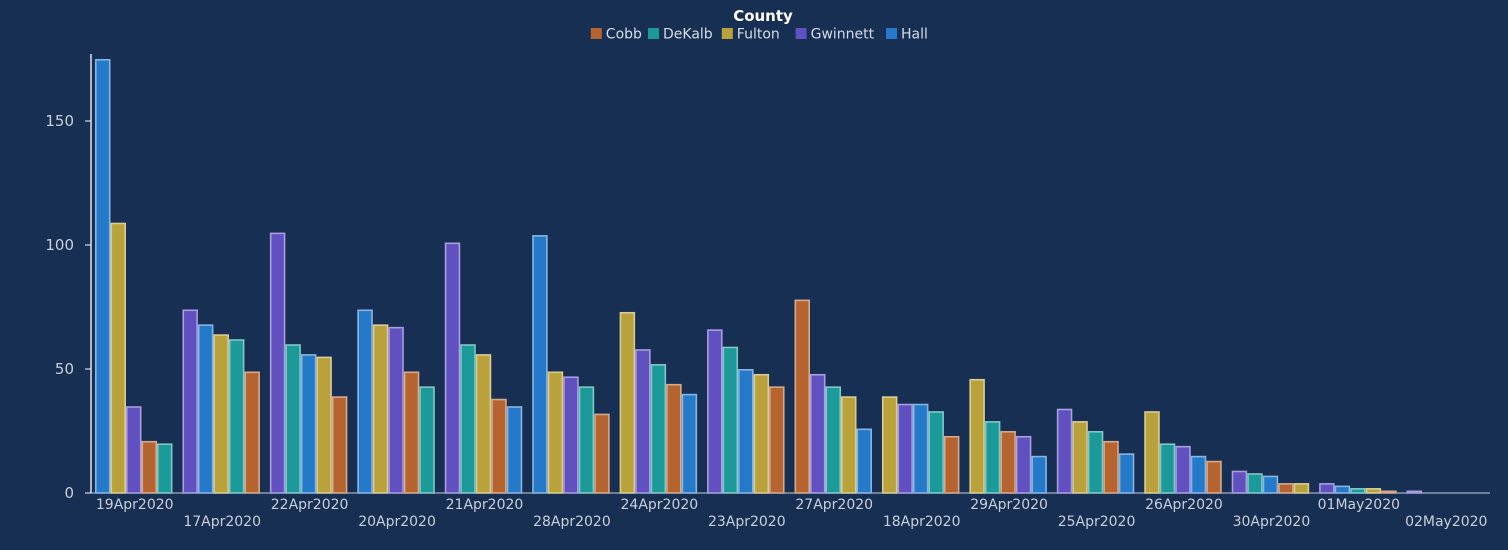 The width and height of the screenshot is (1508, 550). I want to click on bar-24Apr2020-cobb, so click(674, 438).